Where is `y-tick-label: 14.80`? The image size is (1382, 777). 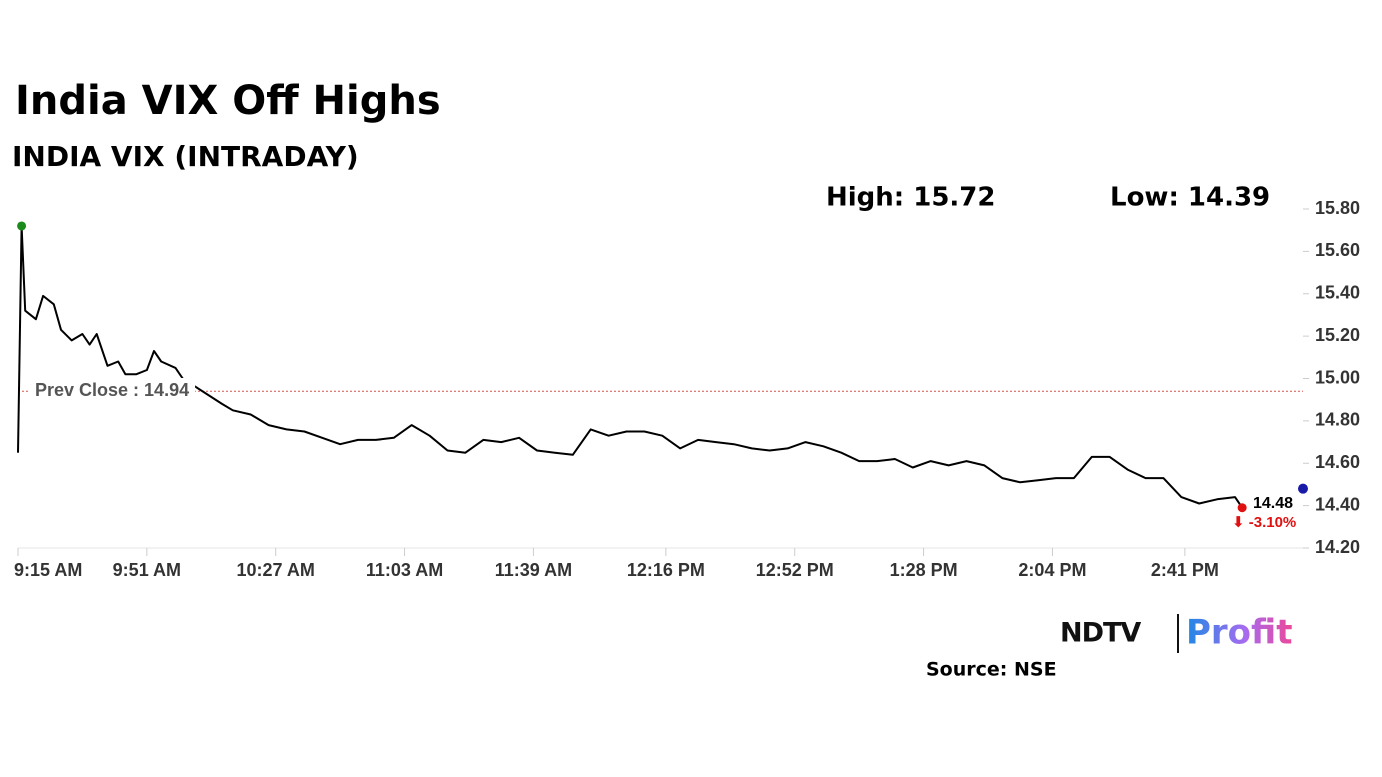 y-tick-label: 14.80 is located at coordinates (1337, 420).